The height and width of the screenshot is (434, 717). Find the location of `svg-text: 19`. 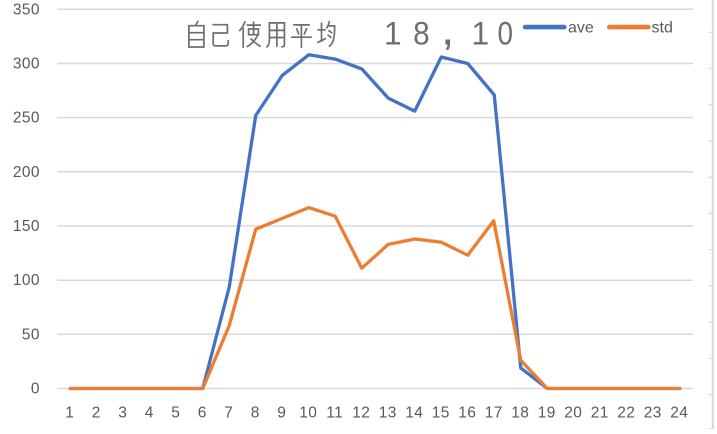

svg-text: 19 is located at coordinates (547, 413).